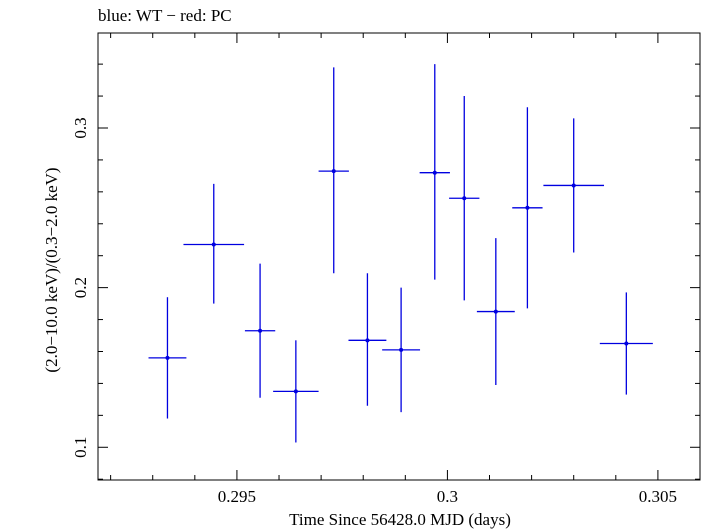 The image size is (705, 532). What do you see at coordinates (80, 127) in the screenshot?
I see `y-tick-label: 0.3` at bounding box center [80, 127].